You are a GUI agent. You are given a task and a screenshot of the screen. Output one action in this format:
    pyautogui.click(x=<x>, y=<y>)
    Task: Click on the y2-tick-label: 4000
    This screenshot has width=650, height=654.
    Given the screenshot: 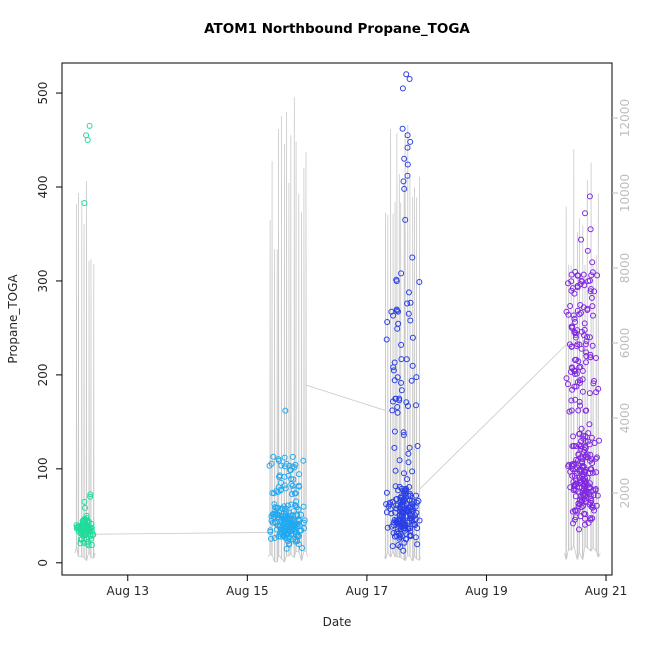 What is the action you would take?
    pyautogui.click(x=625, y=418)
    